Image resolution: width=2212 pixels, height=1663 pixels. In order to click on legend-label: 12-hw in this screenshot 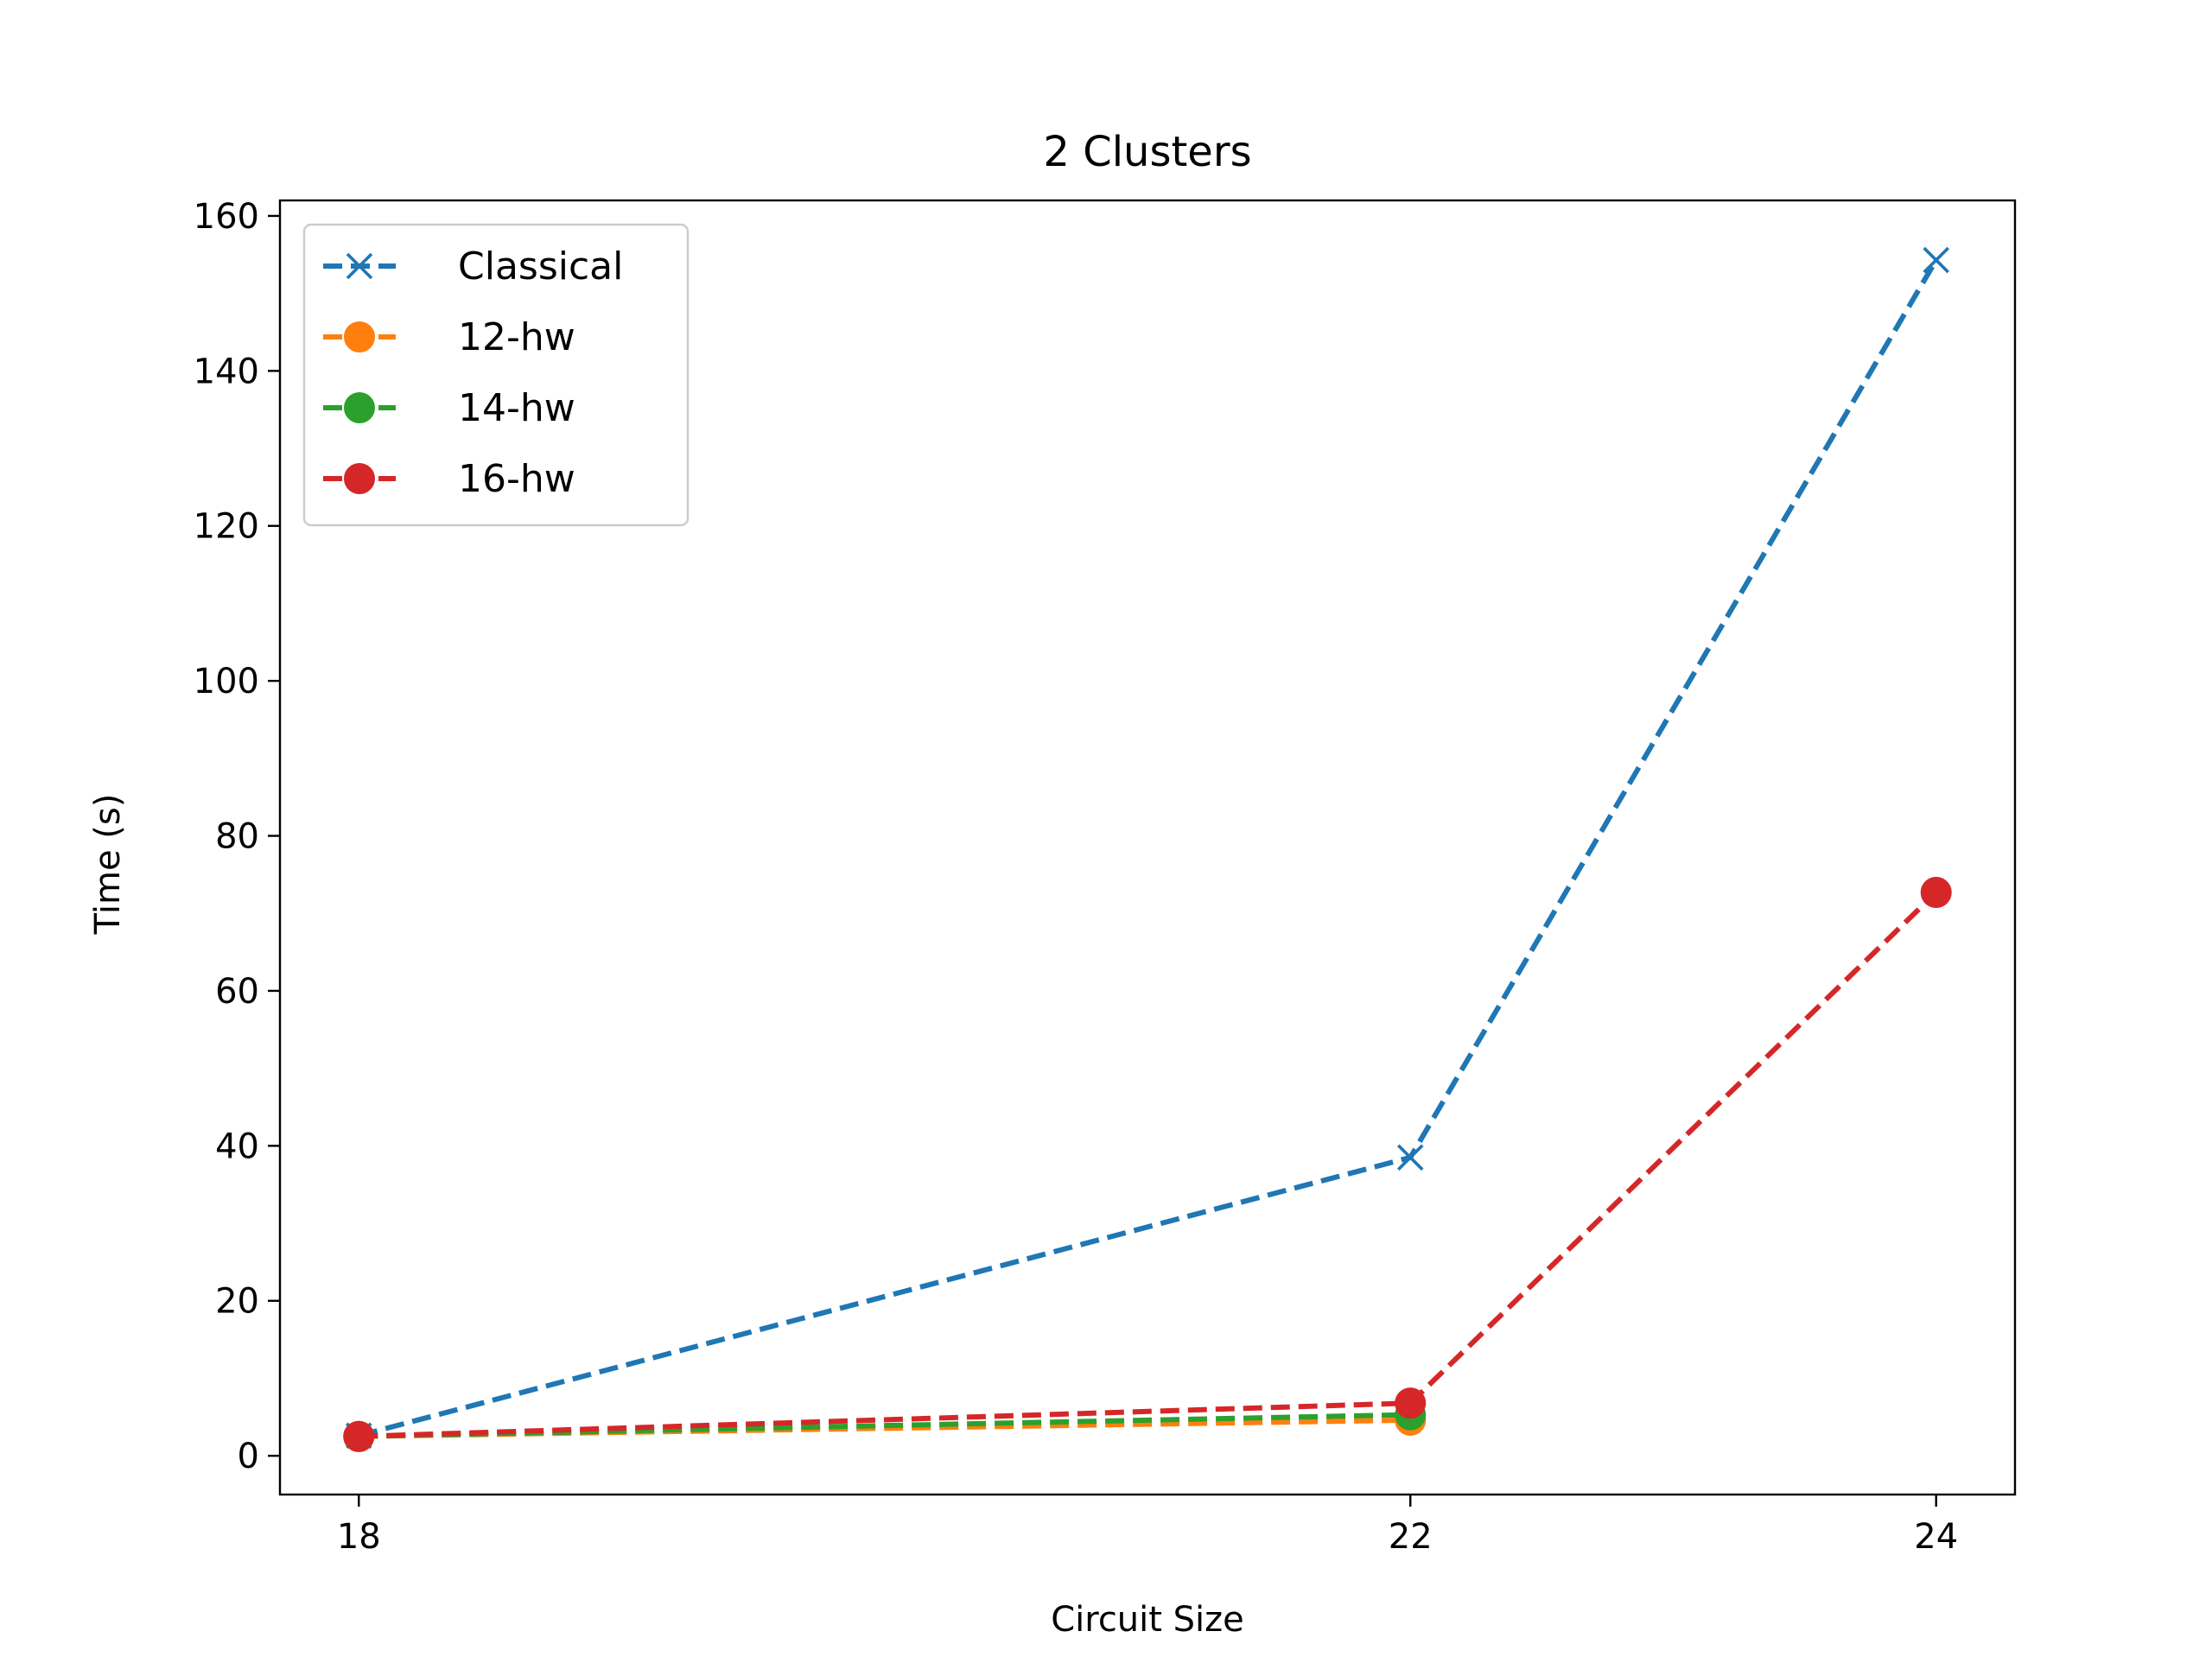, I will do `click(516, 337)`.